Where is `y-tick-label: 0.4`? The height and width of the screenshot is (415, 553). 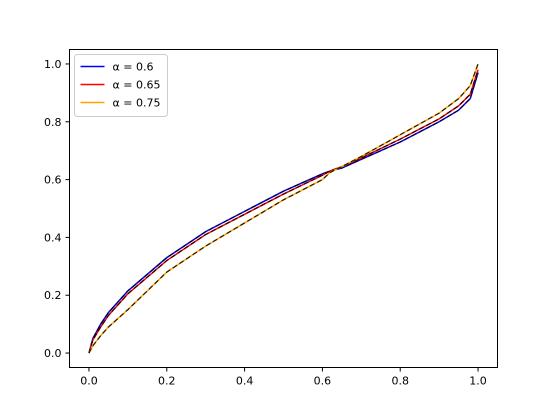
y-tick-label: 0.4 is located at coordinates (53, 237).